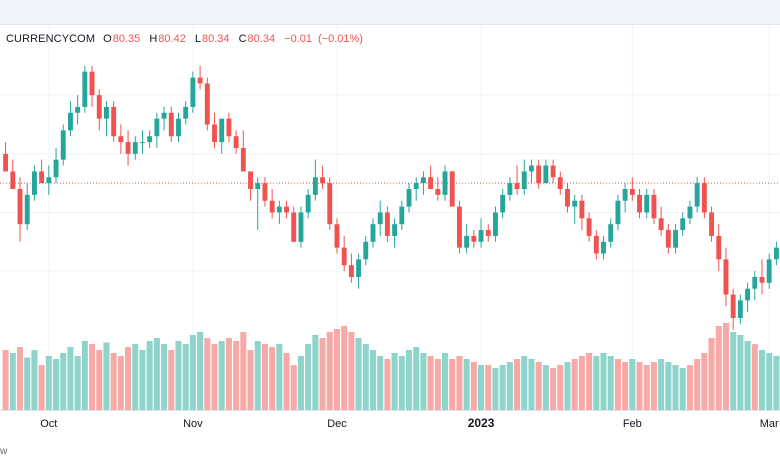 The image size is (780, 470). I want to click on x-tick-label: Mar, so click(769, 424).